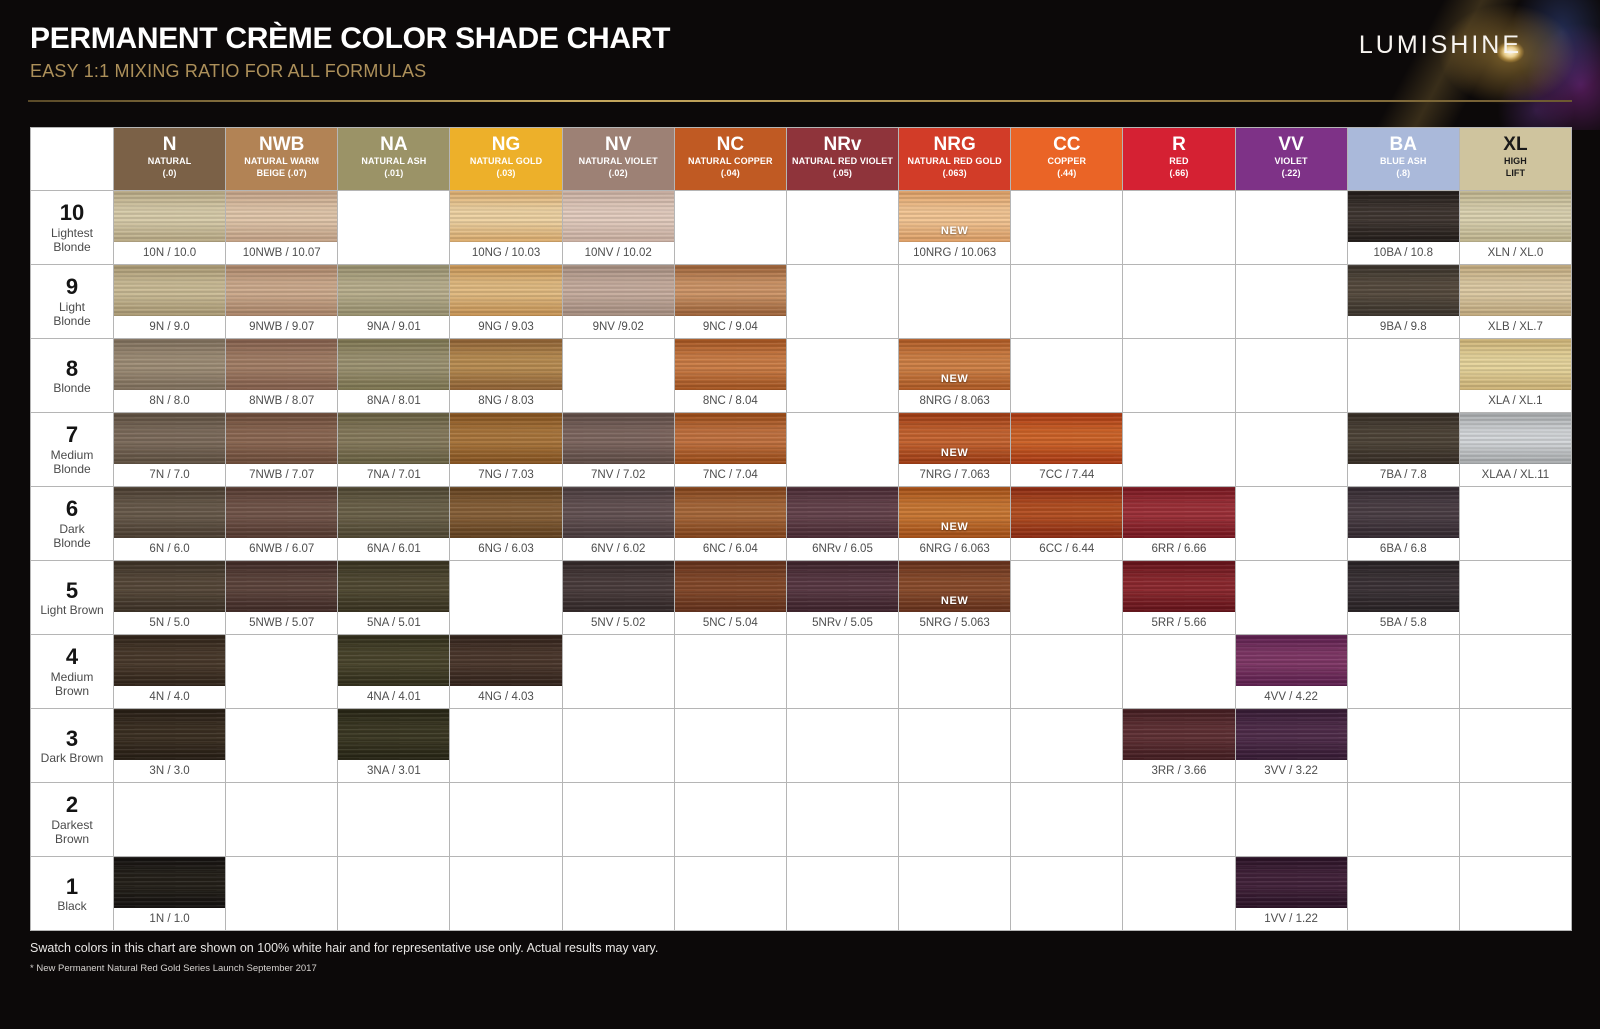 This screenshot has height=1029, width=1600. Describe the element at coordinates (1515, 523) in the screenshot. I see `empty-cell-6-xl` at that location.